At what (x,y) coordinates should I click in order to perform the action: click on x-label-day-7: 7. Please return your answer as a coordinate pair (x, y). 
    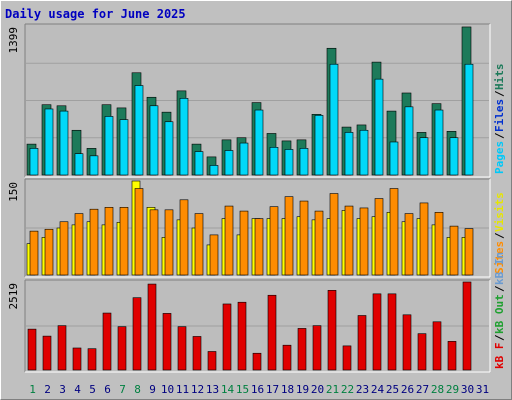
    Looking at the image, I should click on (122, 389).